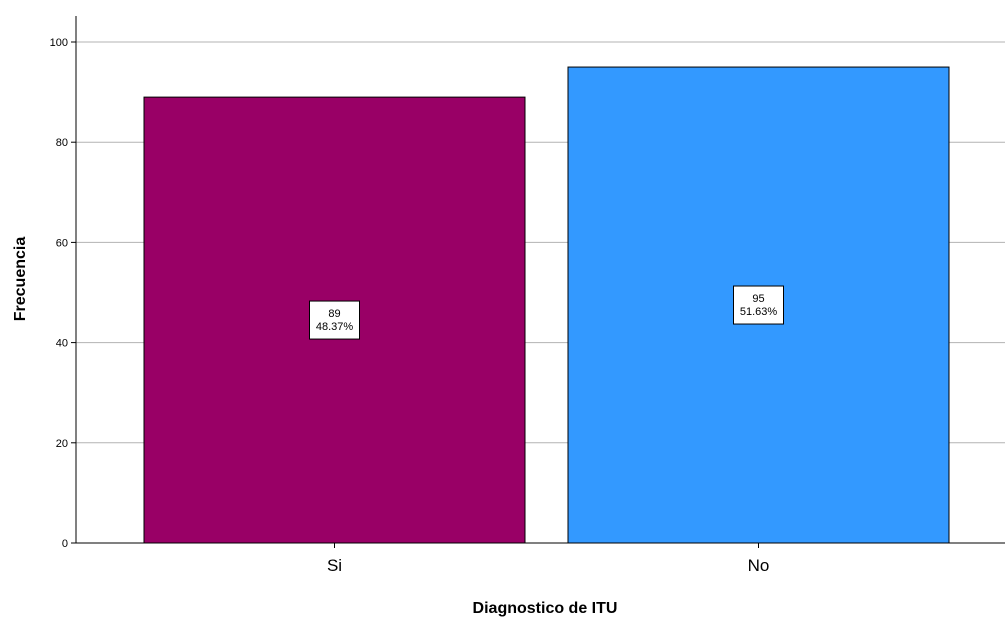  Describe the element at coordinates (62, 344) in the screenshot. I see `y-tick-label: 40` at that location.